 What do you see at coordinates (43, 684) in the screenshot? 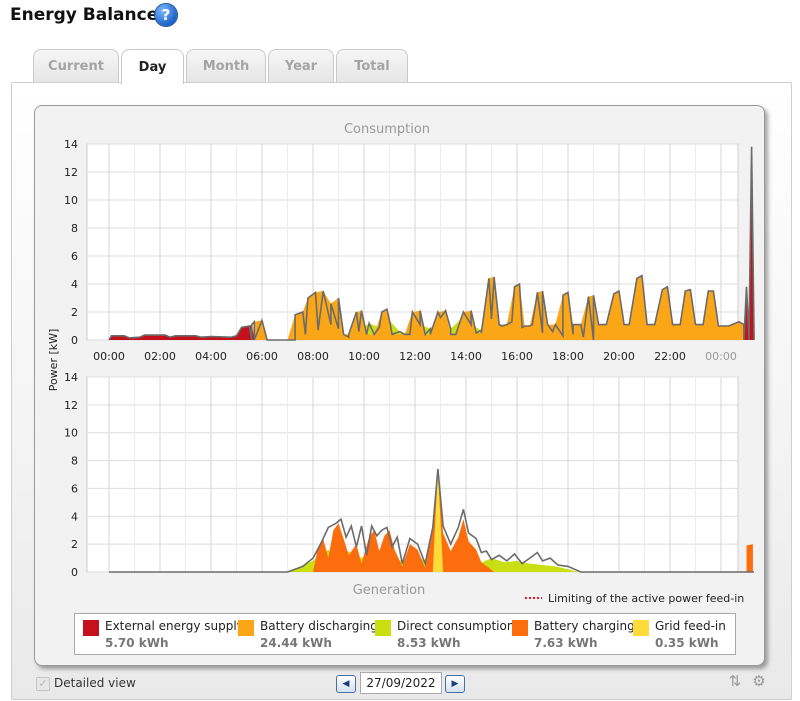
I see `detailed-view-checkbox: ✓` at bounding box center [43, 684].